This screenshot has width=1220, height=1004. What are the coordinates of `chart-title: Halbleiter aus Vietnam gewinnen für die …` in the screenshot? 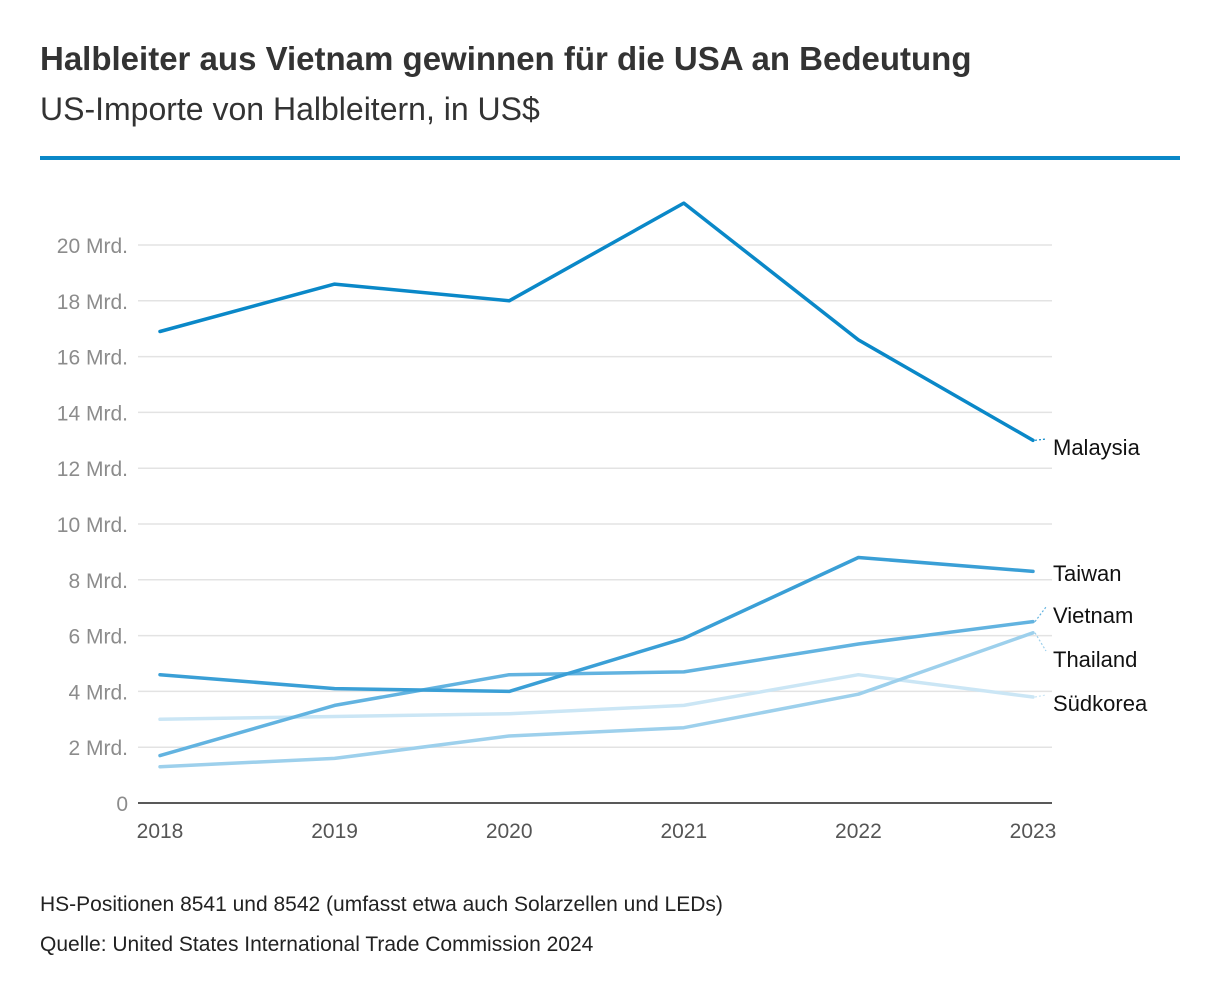 It's located at (506, 58).